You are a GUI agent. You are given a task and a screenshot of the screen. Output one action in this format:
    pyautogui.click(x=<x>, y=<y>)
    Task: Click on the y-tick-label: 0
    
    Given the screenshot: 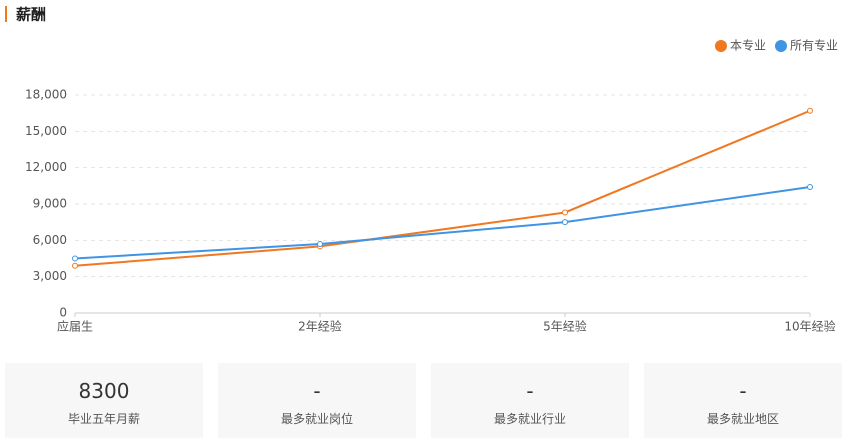 What is the action you would take?
    pyautogui.click(x=63, y=313)
    